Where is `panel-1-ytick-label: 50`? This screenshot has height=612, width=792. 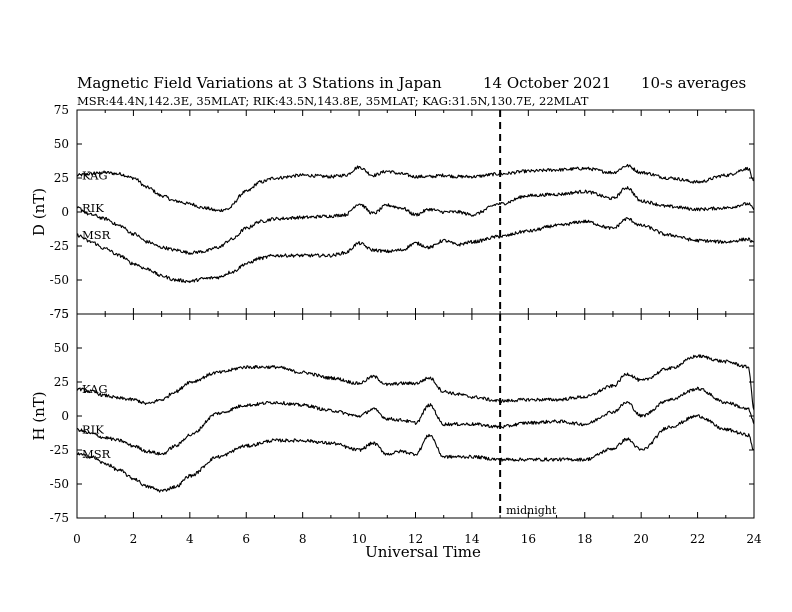
panel-1-ytick-label: 50 is located at coordinates (61, 144).